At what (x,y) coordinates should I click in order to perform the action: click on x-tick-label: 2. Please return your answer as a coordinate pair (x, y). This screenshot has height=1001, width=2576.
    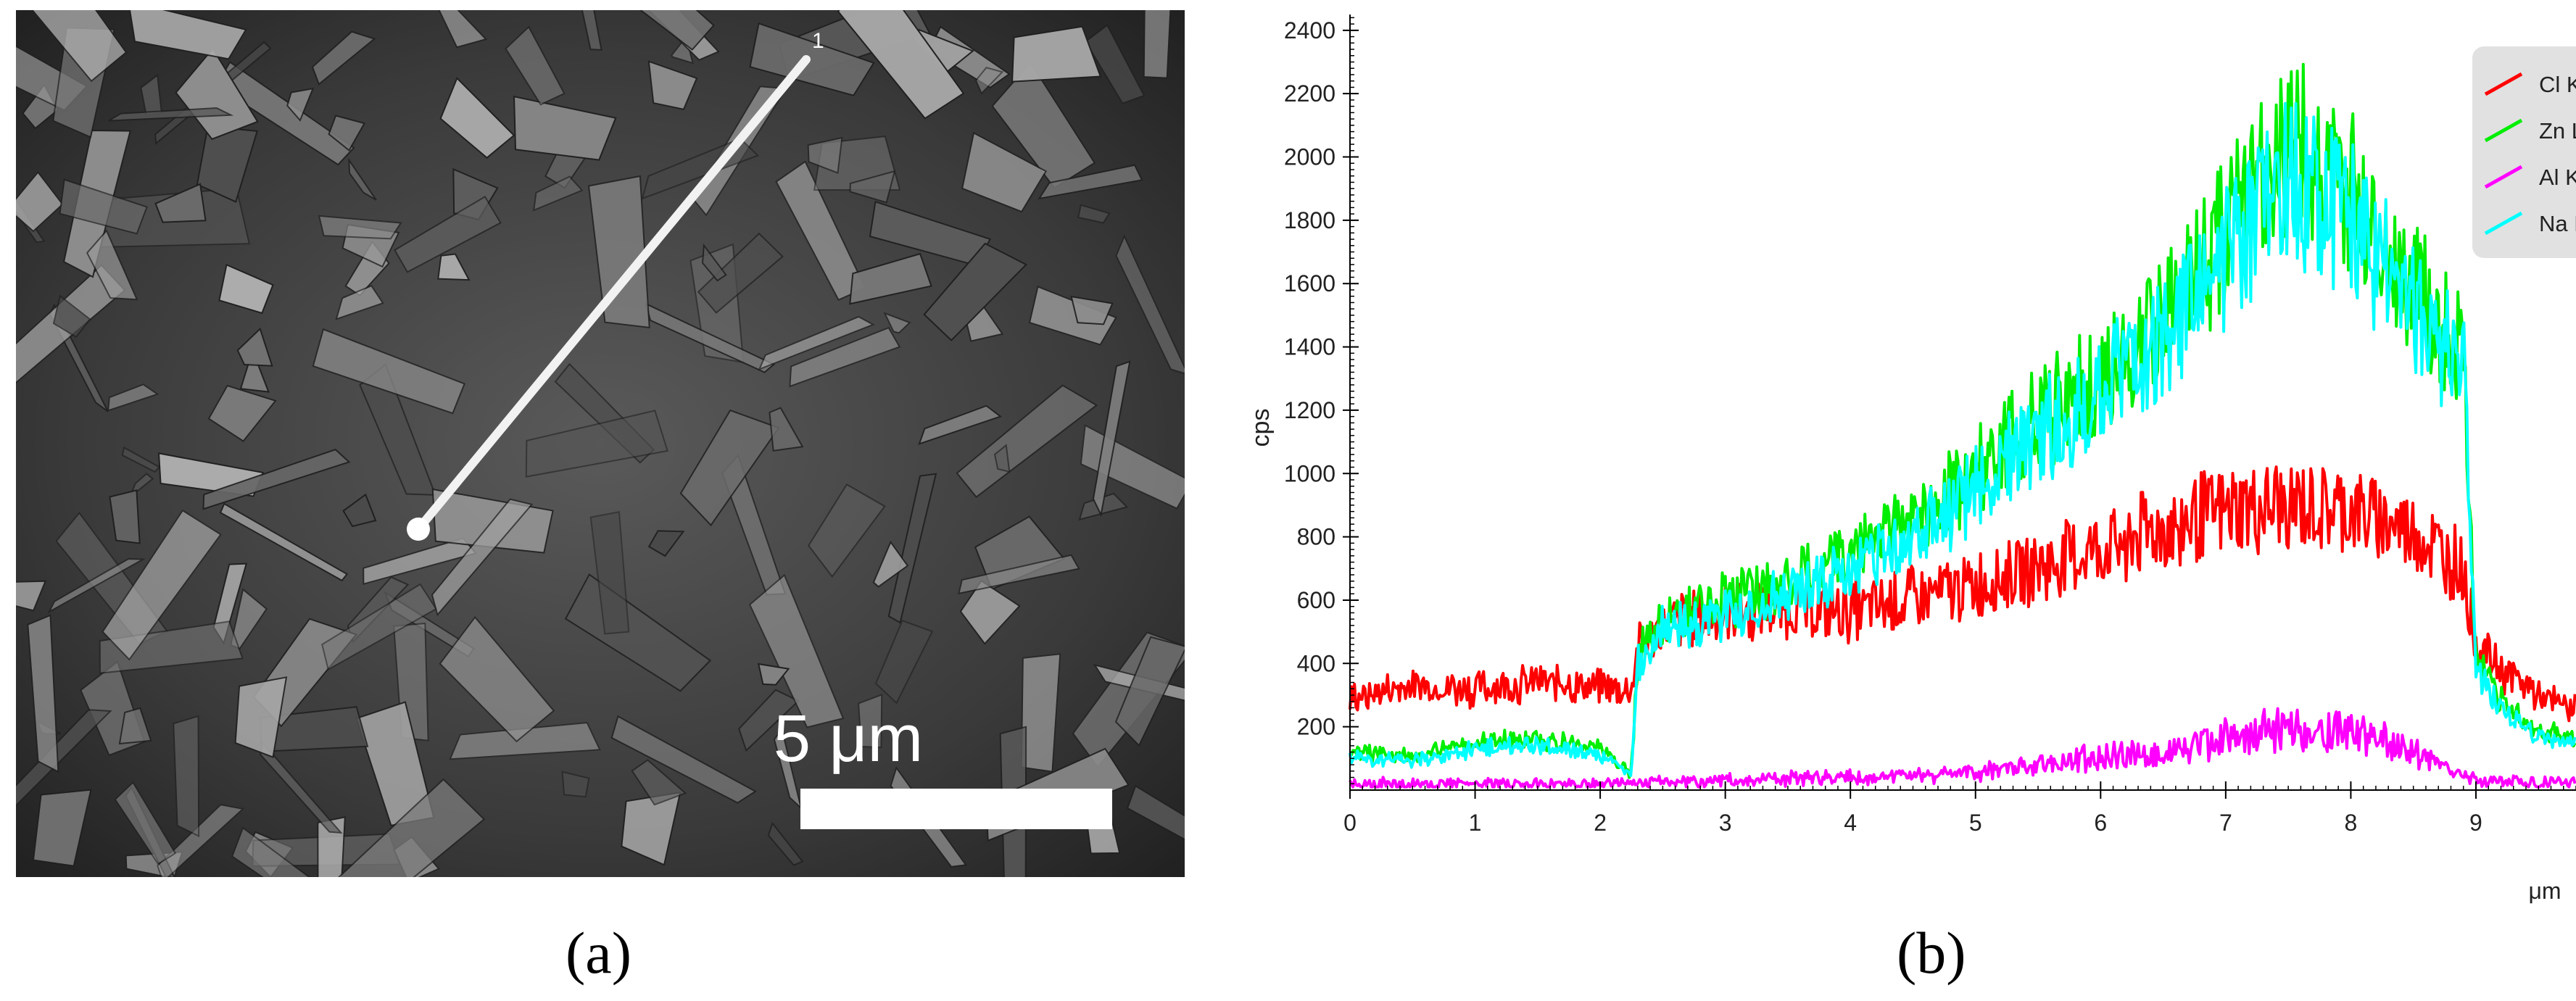
    Looking at the image, I should click on (1601, 823).